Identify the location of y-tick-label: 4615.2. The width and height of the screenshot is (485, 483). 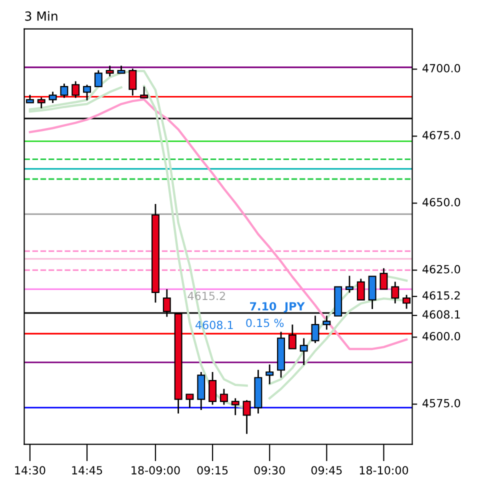
(441, 295).